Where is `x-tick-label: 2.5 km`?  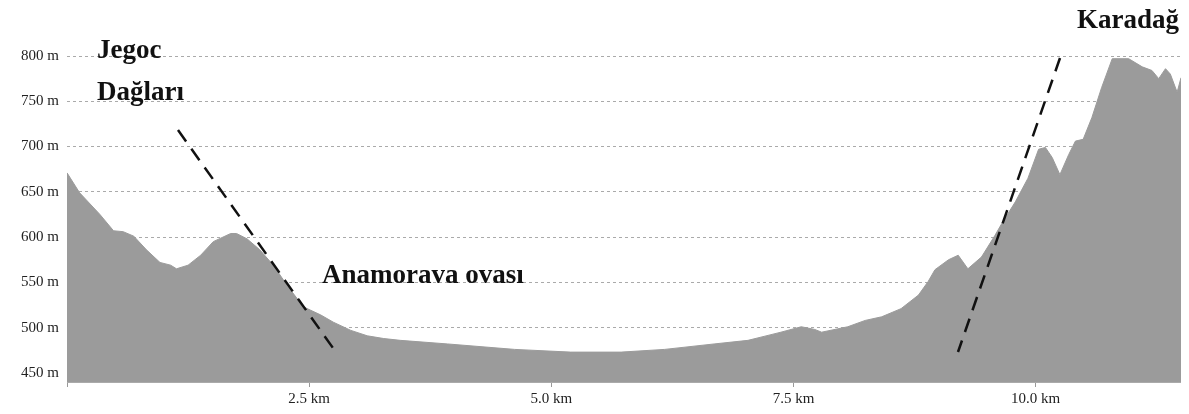 x-tick-label: 2.5 km is located at coordinates (309, 397).